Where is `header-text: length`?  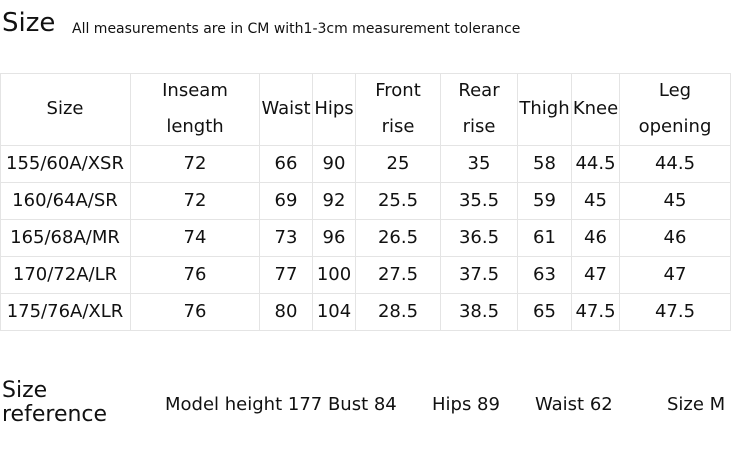
header-text: length is located at coordinates (195, 126).